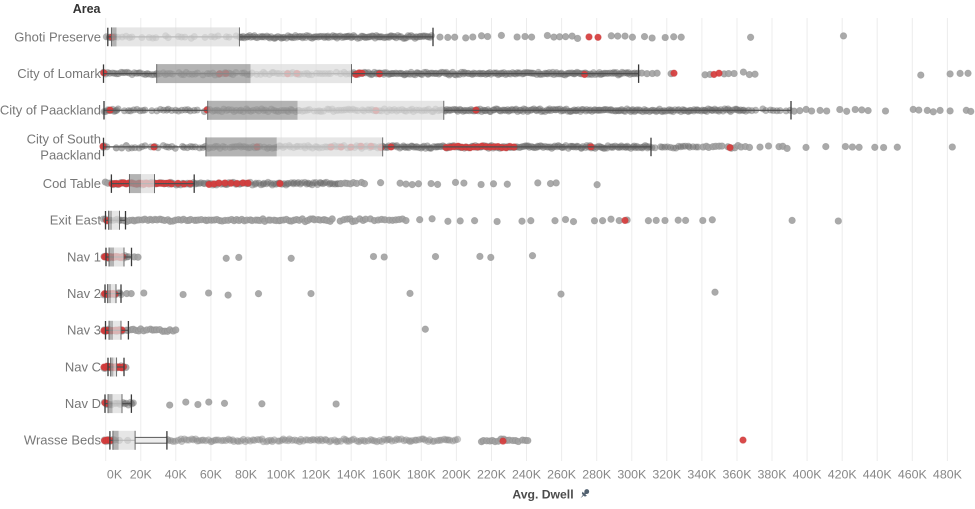 The height and width of the screenshot is (509, 975). Describe the element at coordinates (422, 475) in the screenshot. I see `svg-text: 180K` at that location.